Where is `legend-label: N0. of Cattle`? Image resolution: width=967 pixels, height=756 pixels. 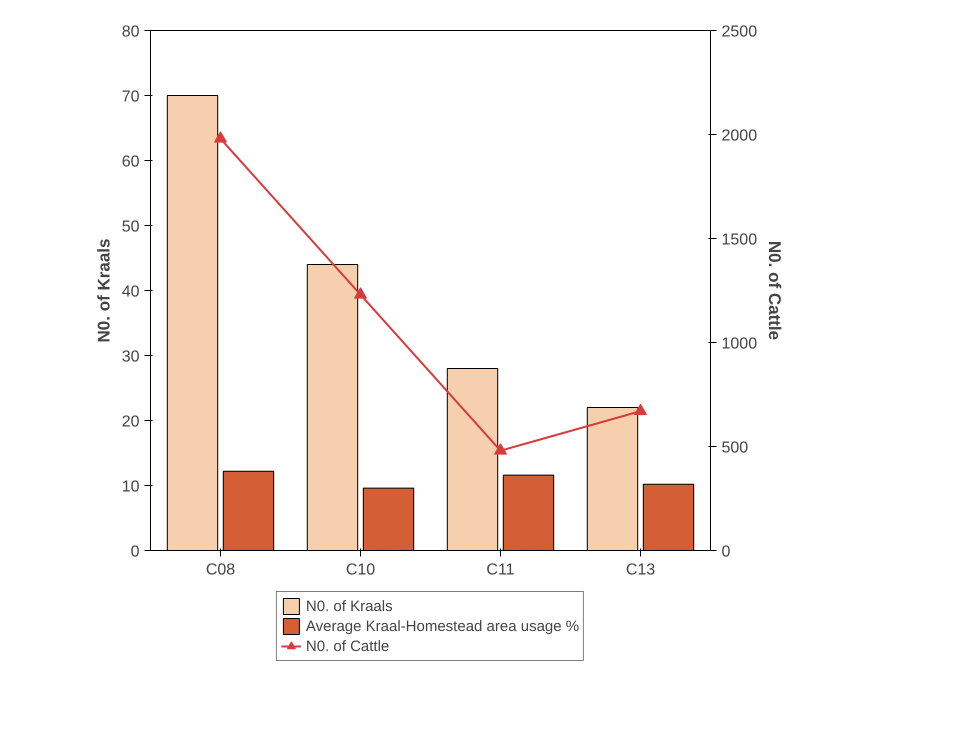
legend-label: N0. of Cattle is located at coordinates (348, 646).